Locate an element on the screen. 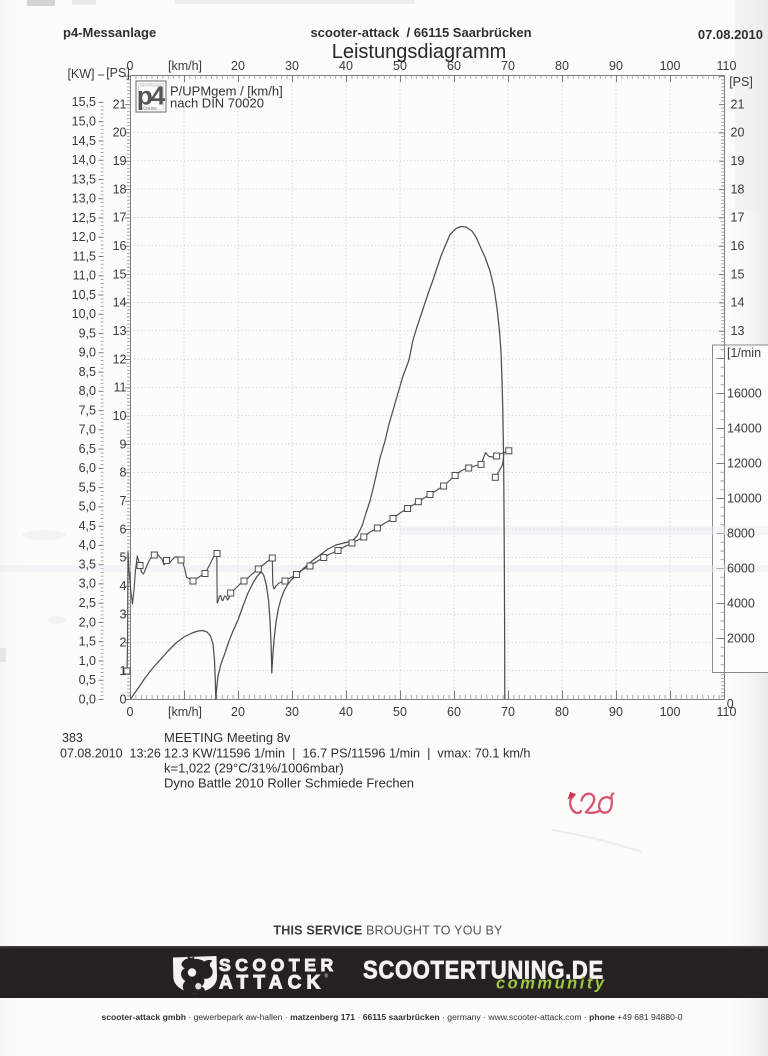 This screenshot has width=768, height=1056. svg-text: 5,5 is located at coordinates (87, 487).